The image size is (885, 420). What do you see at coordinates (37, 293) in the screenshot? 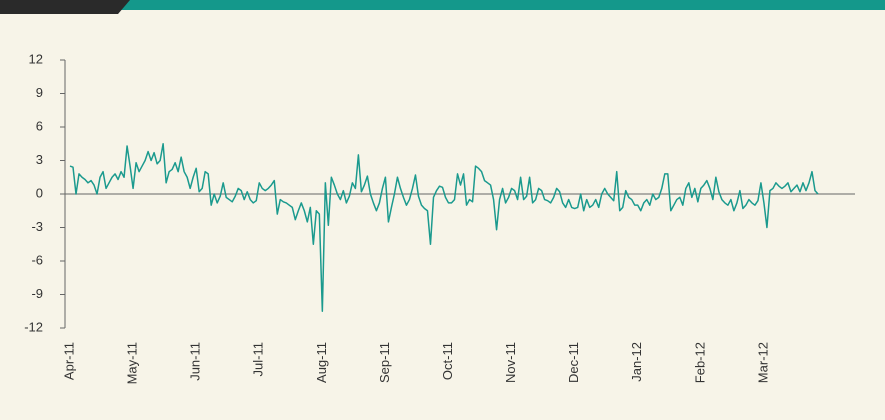
I see `y-tick-label: -9` at bounding box center [37, 293].